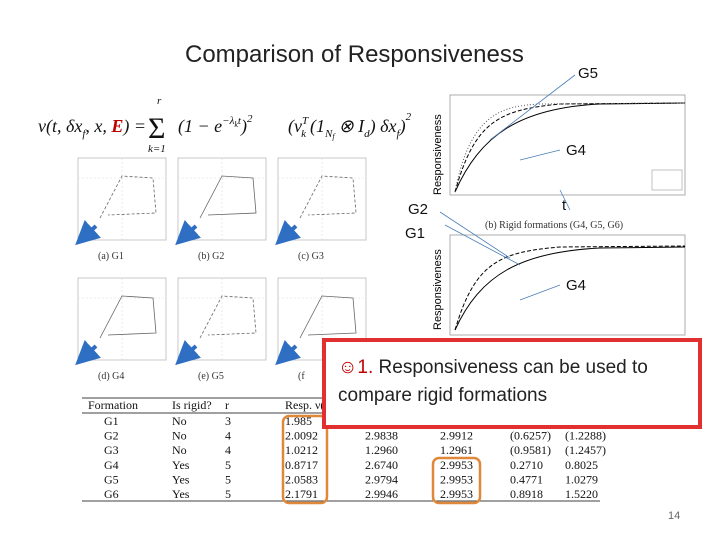  I want to click on table-cell: 1.5220, so click(581, 494).